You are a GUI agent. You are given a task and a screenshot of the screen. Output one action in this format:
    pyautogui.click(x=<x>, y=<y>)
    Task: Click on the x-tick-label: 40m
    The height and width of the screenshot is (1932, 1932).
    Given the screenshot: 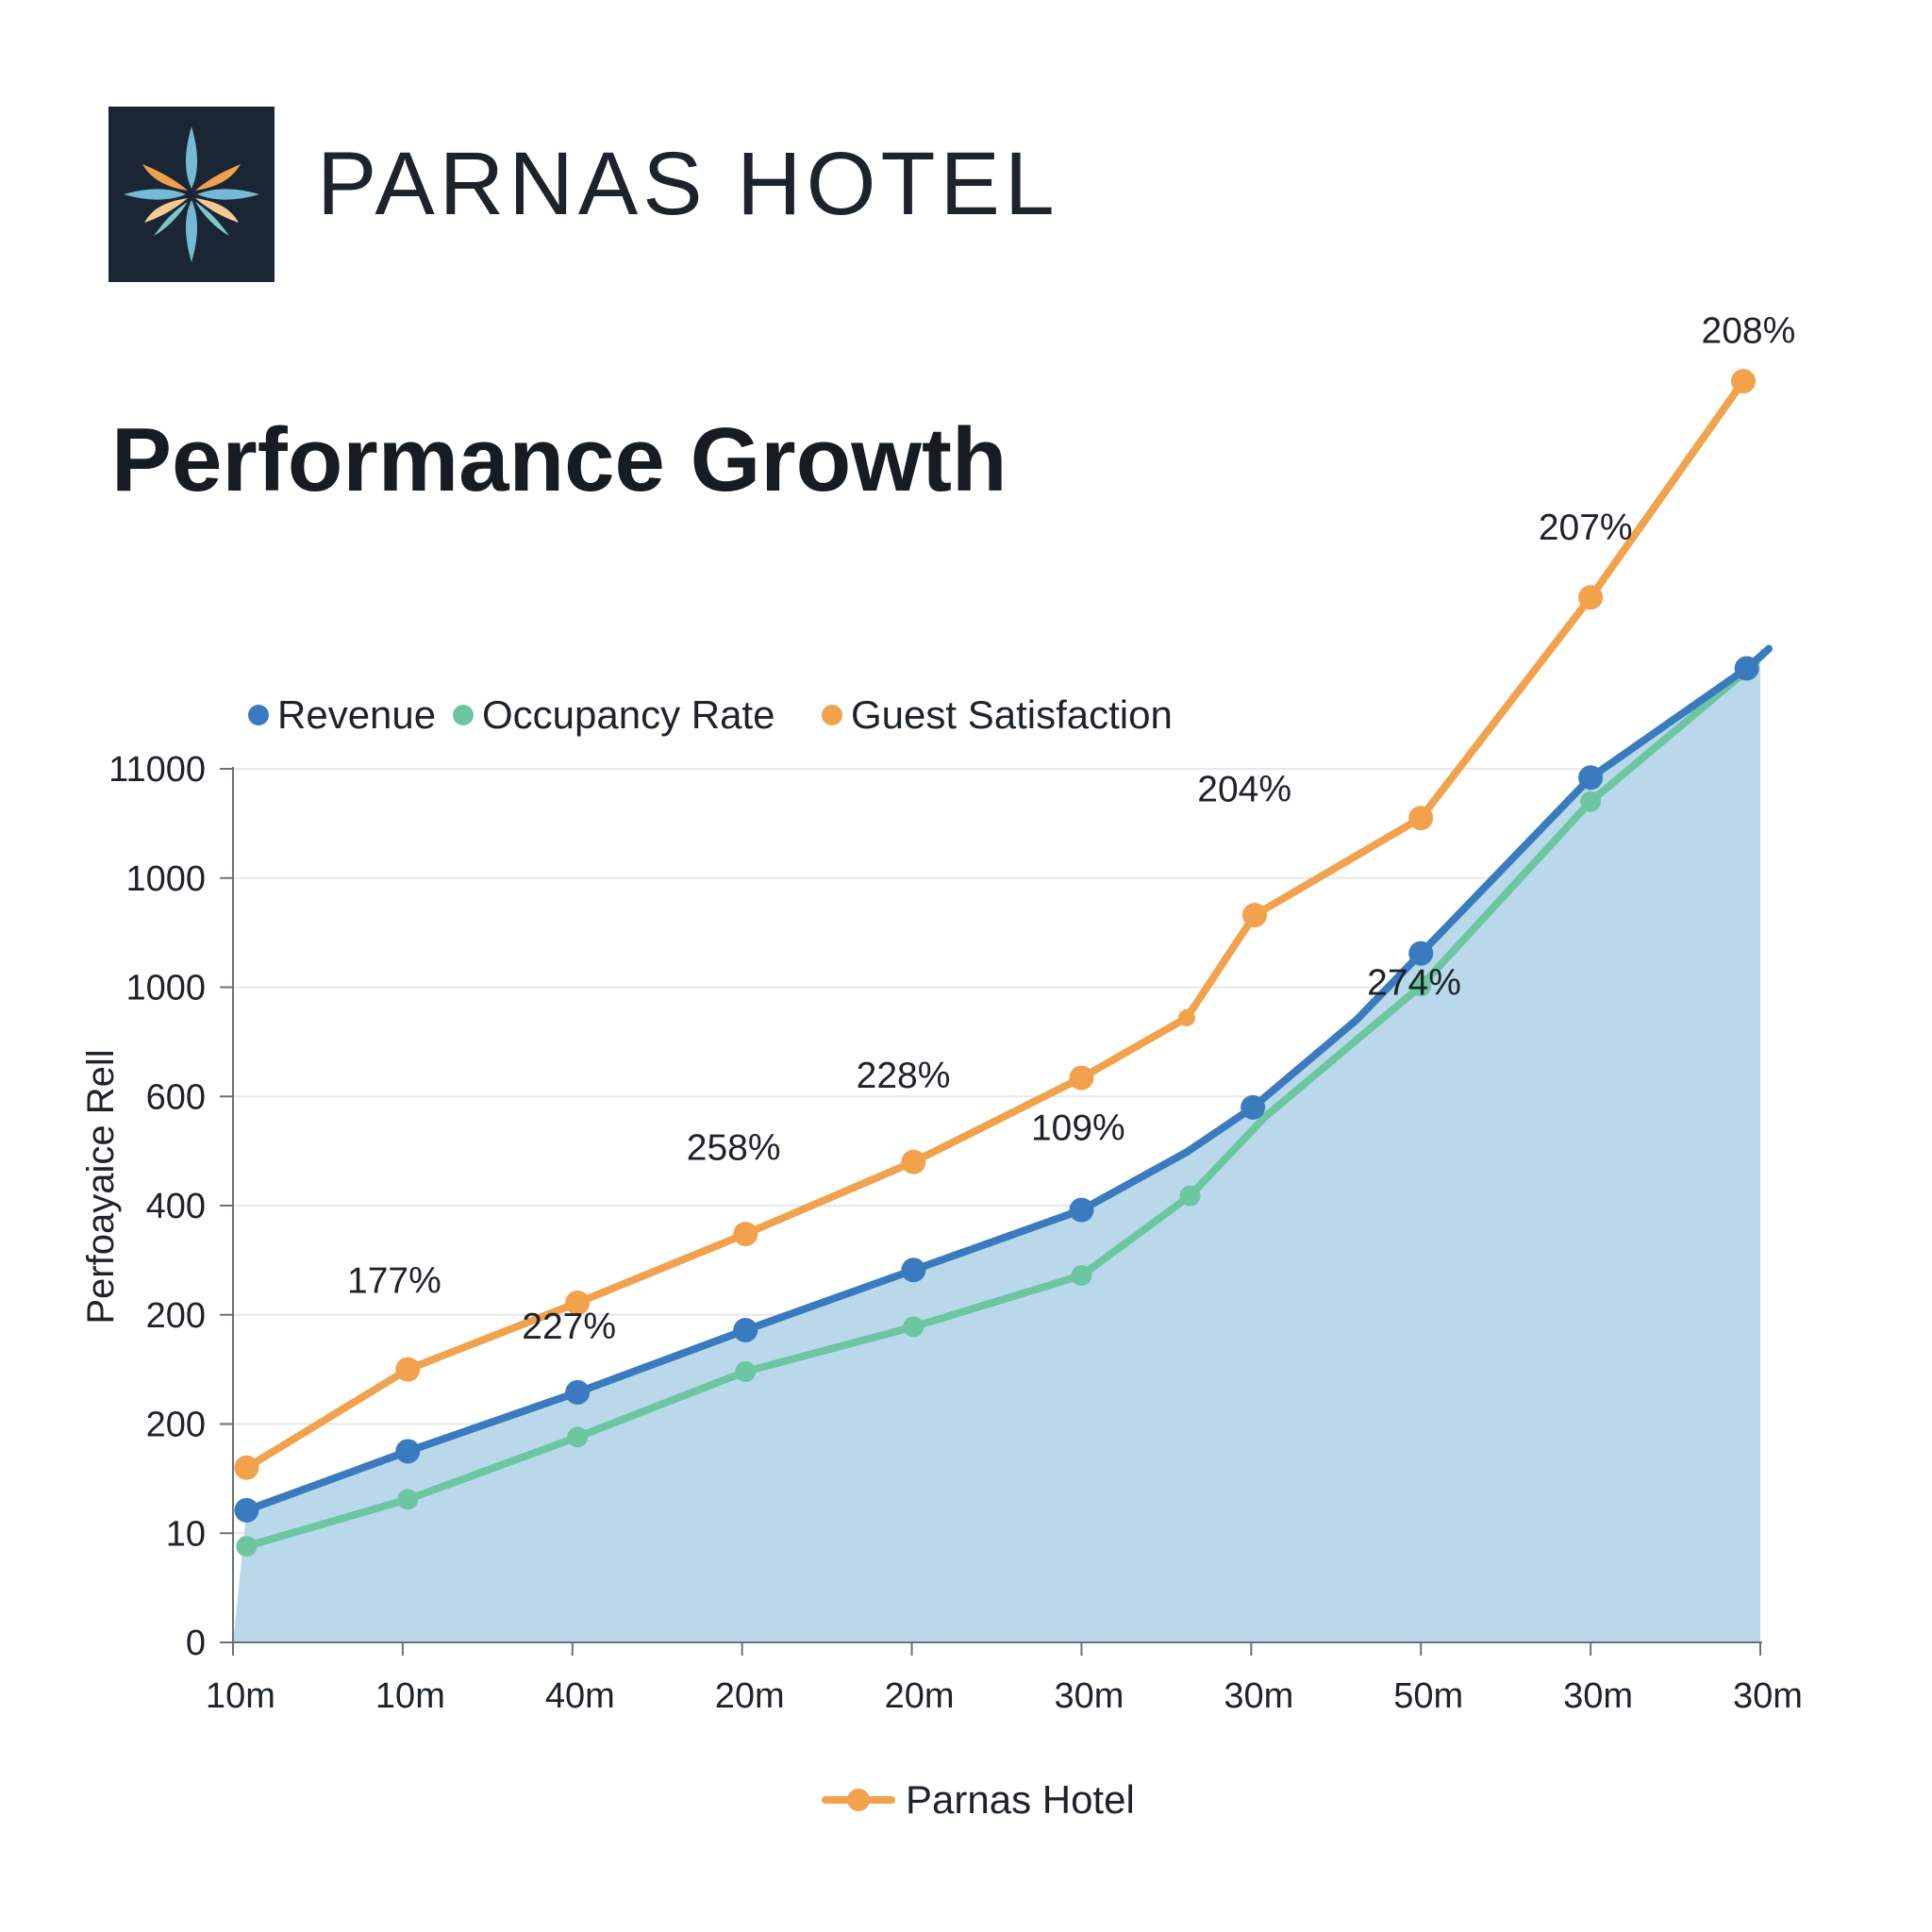 What is the action you would take?
    pyautogui.click(x=580, y=1696)
    